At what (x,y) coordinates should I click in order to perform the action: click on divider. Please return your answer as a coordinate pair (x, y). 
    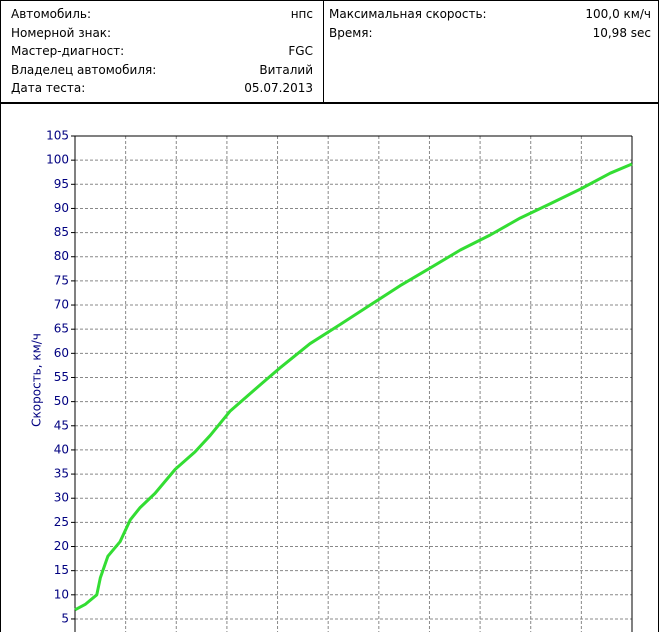
    Looking at the image, I should click on (323, 51).